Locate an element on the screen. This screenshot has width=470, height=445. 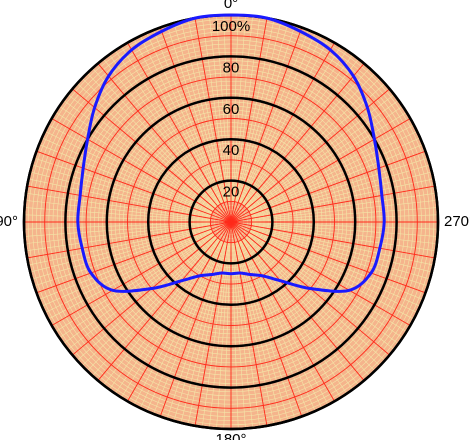
major-ring is located at coordinates (231, 222).